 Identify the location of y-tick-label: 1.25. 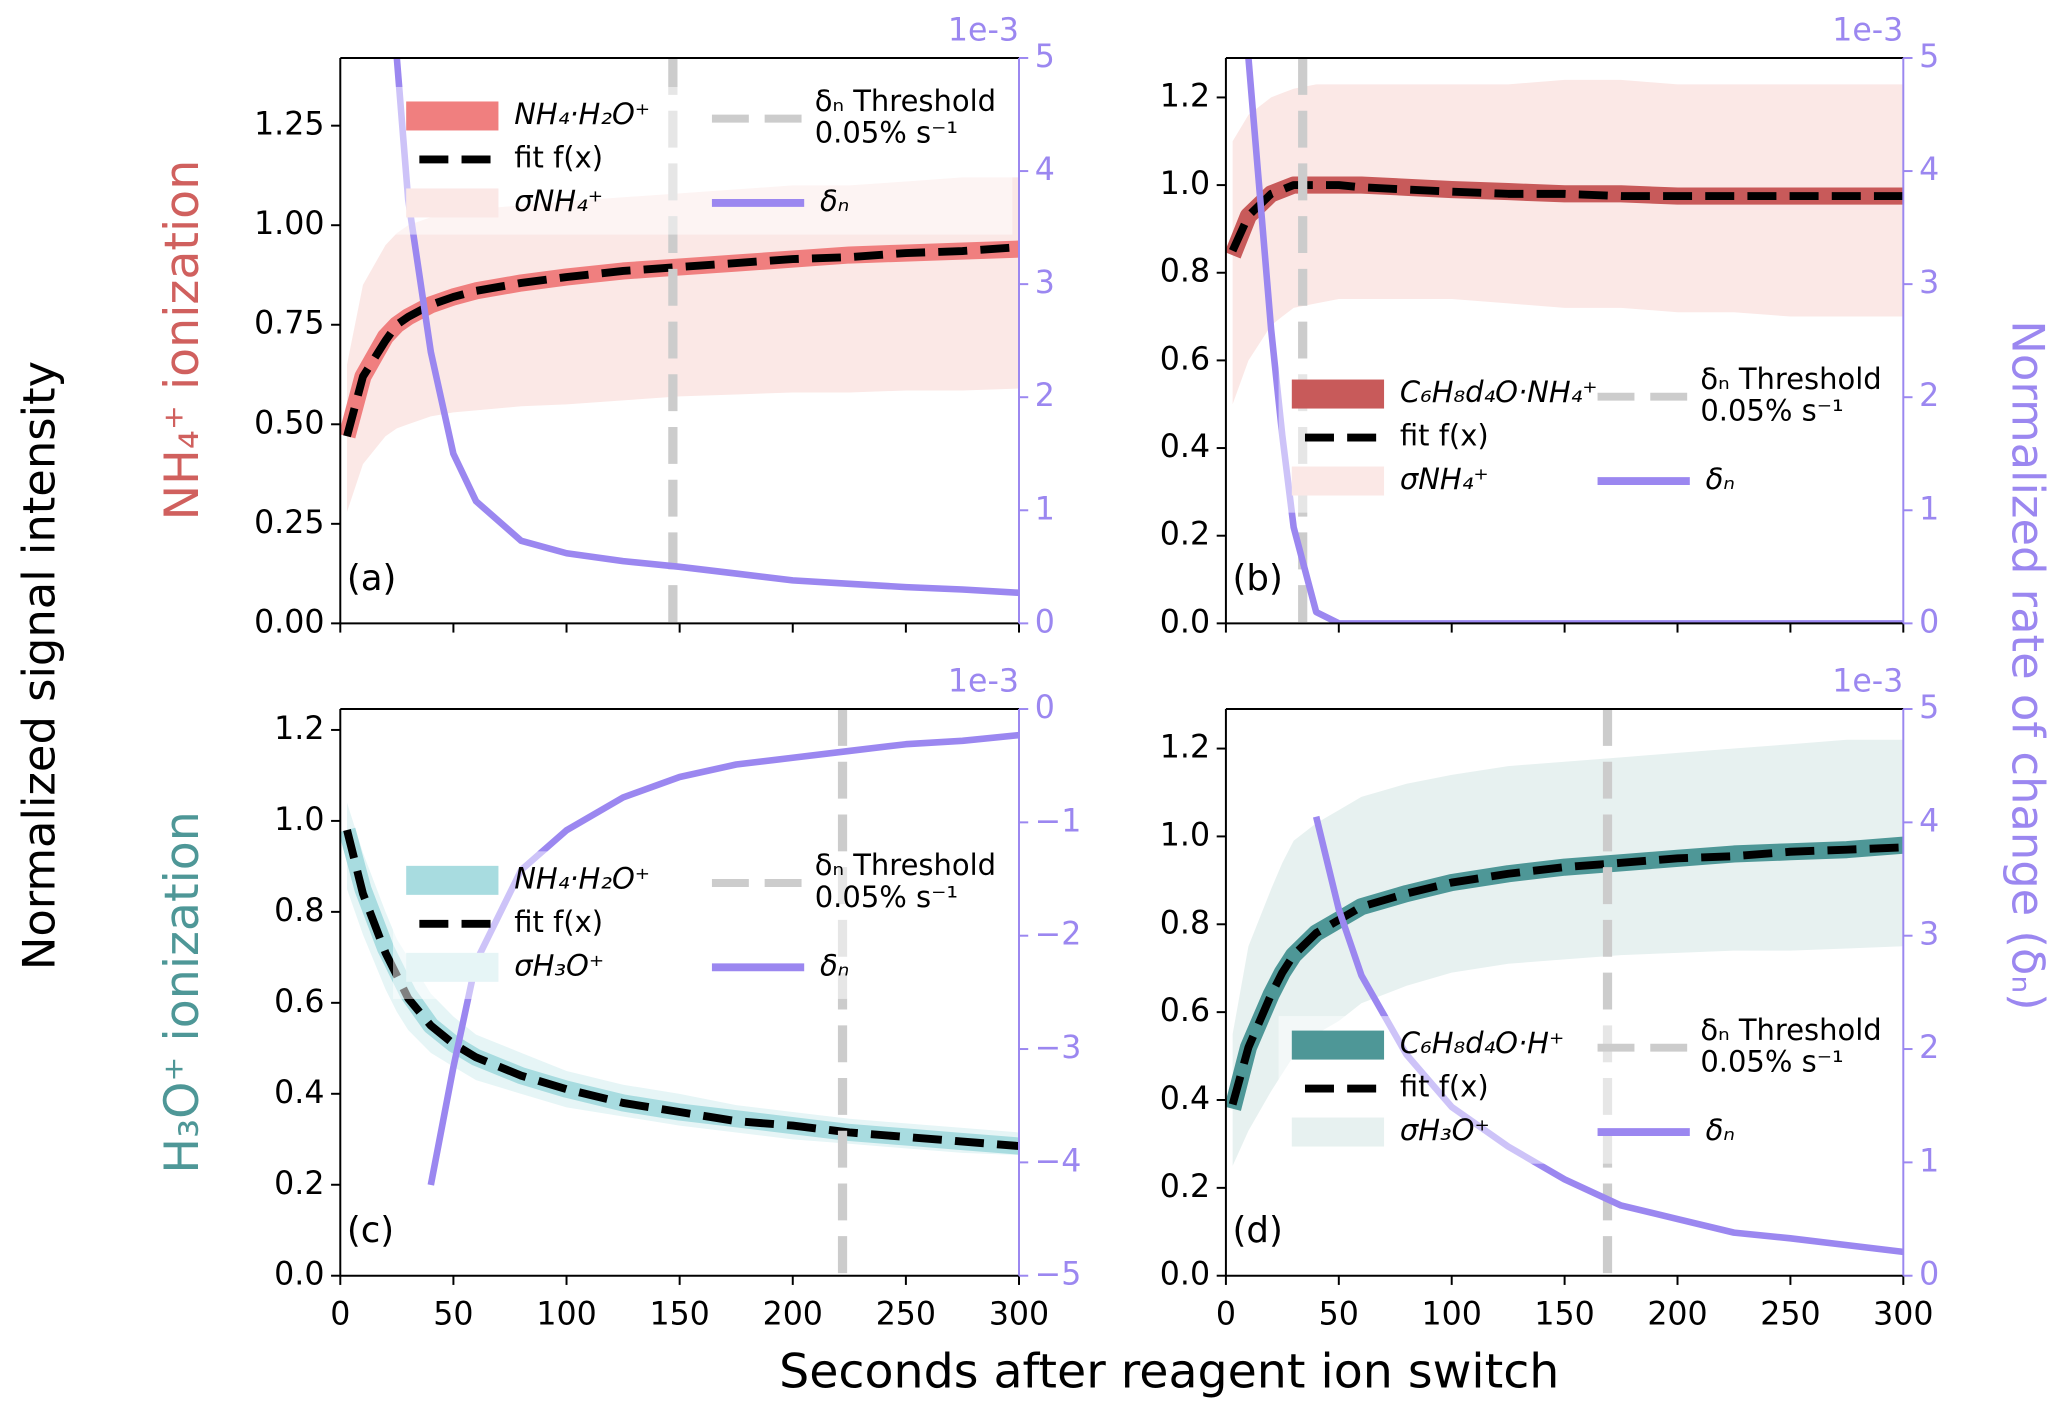
(289, 125).